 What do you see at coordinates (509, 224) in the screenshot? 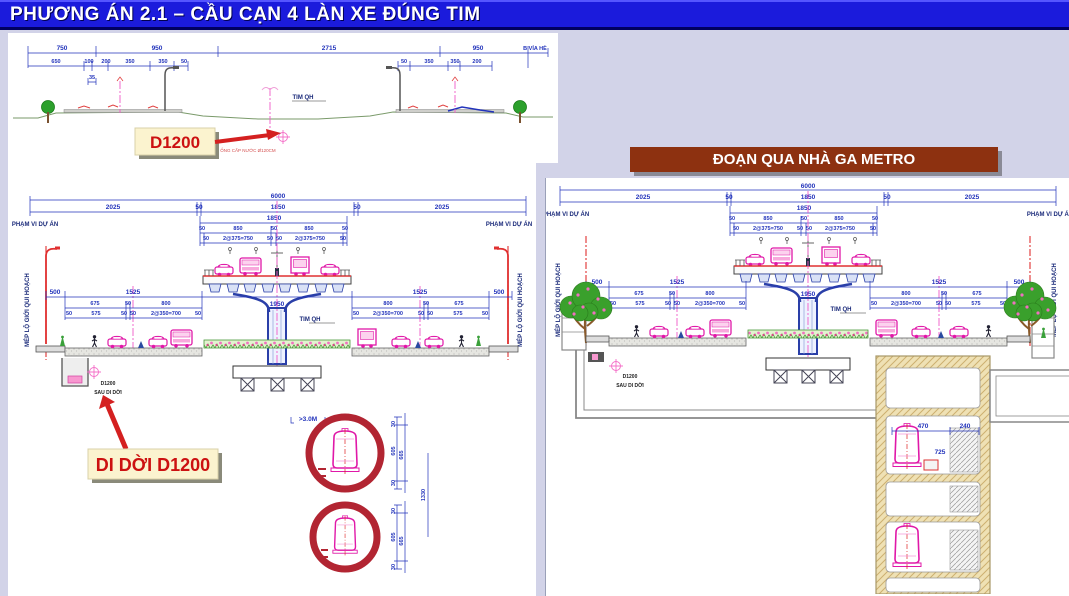
I see `pham-vi-label: PHẠM VI DỰ ÁN` at bounding box center [509, 224].